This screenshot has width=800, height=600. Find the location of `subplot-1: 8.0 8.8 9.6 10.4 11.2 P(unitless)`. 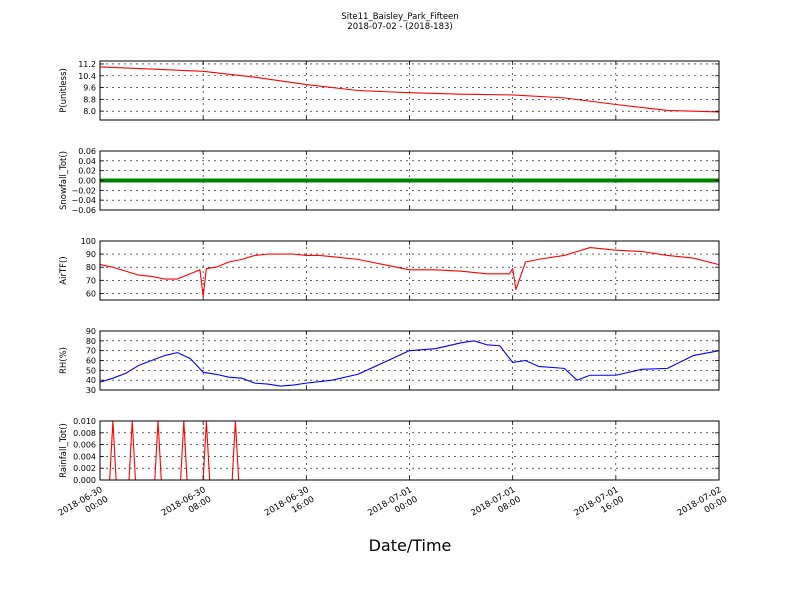

subplot-1: 8.0 8.8 9.6 10.4 11.2 P(unitless) is located at coordinates (389, 90).